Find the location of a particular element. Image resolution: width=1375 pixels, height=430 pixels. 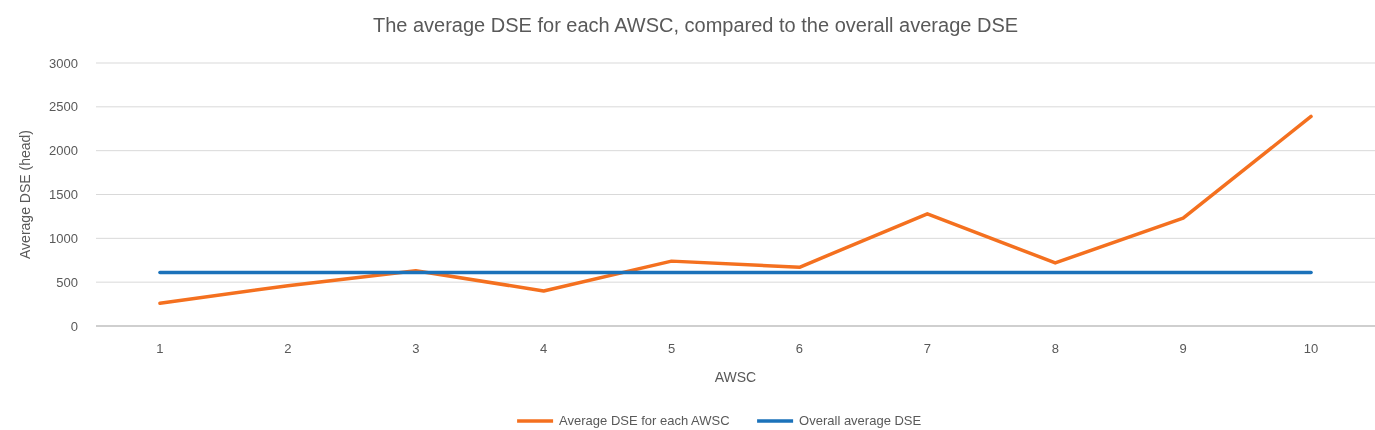

y-tick-label: 0 is located at coordinates (74, 326).